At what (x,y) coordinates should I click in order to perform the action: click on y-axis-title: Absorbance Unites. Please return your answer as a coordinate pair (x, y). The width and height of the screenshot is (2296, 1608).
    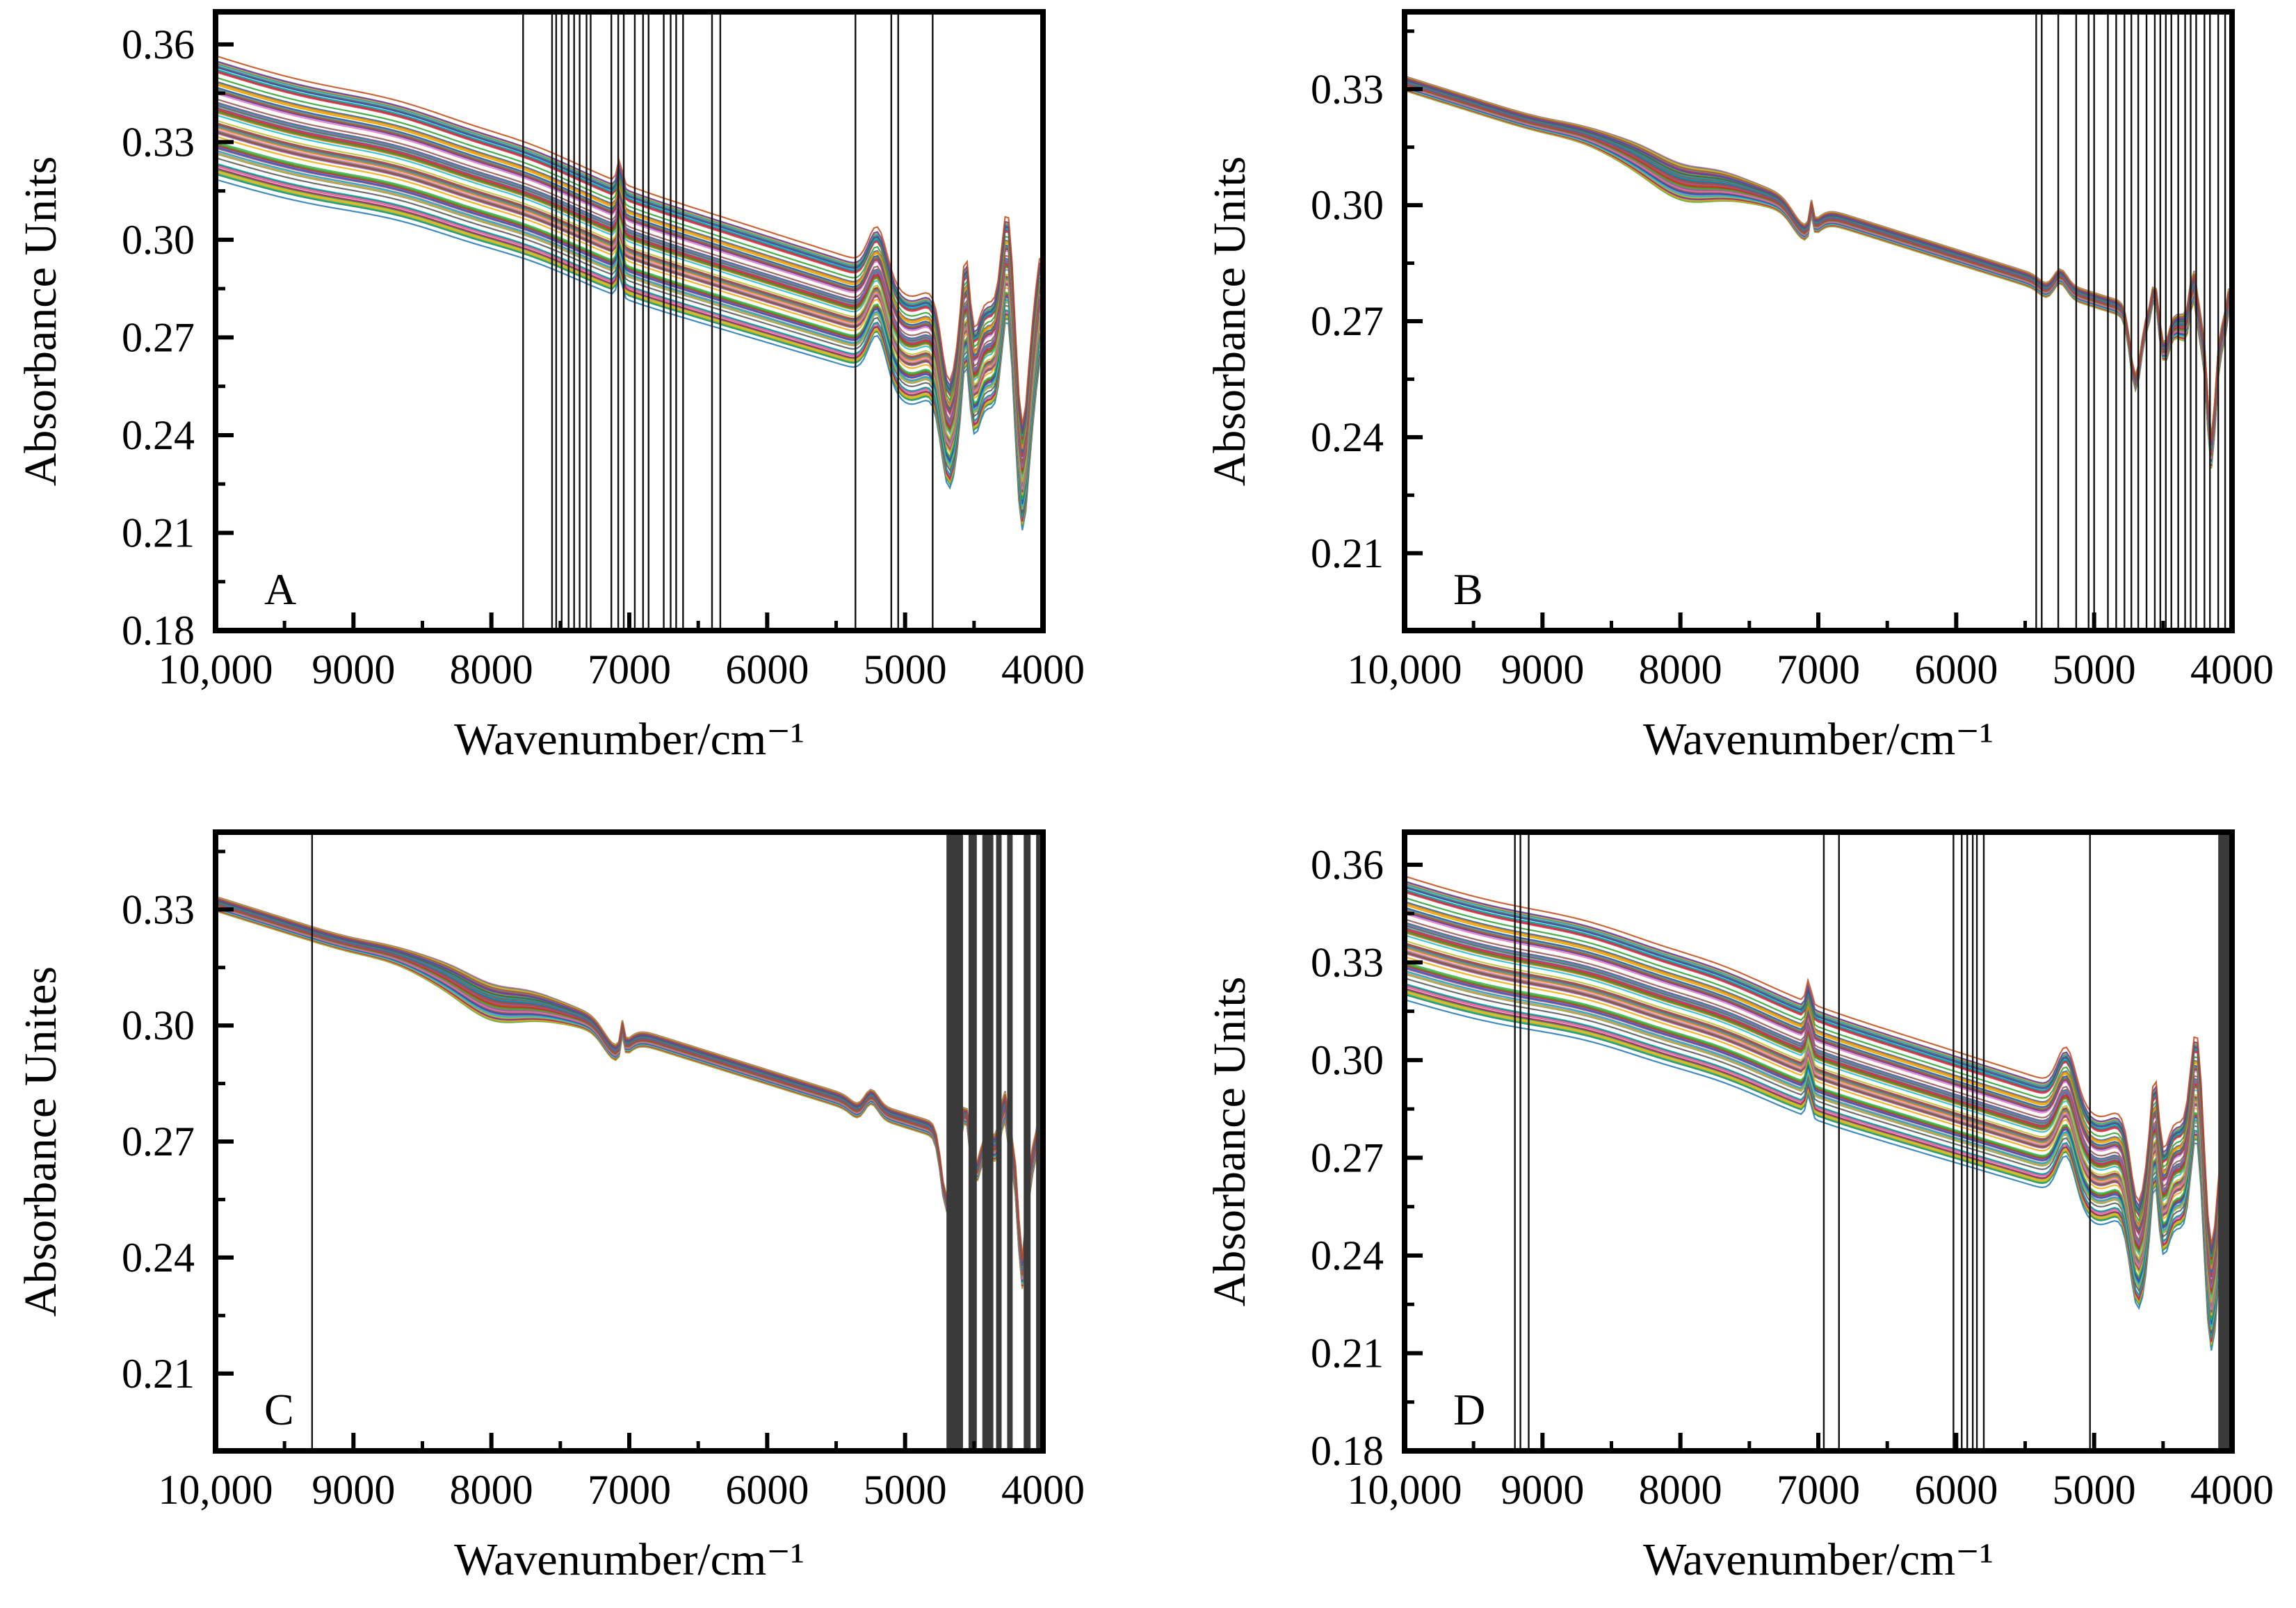
    Looking at the image, I should click on (40, 1141).